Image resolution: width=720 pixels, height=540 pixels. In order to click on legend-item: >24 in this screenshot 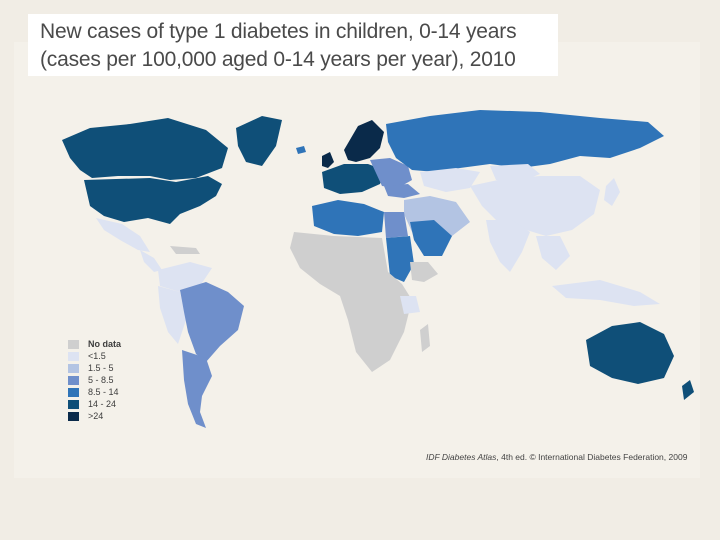, I will do `click(94, 416)`.